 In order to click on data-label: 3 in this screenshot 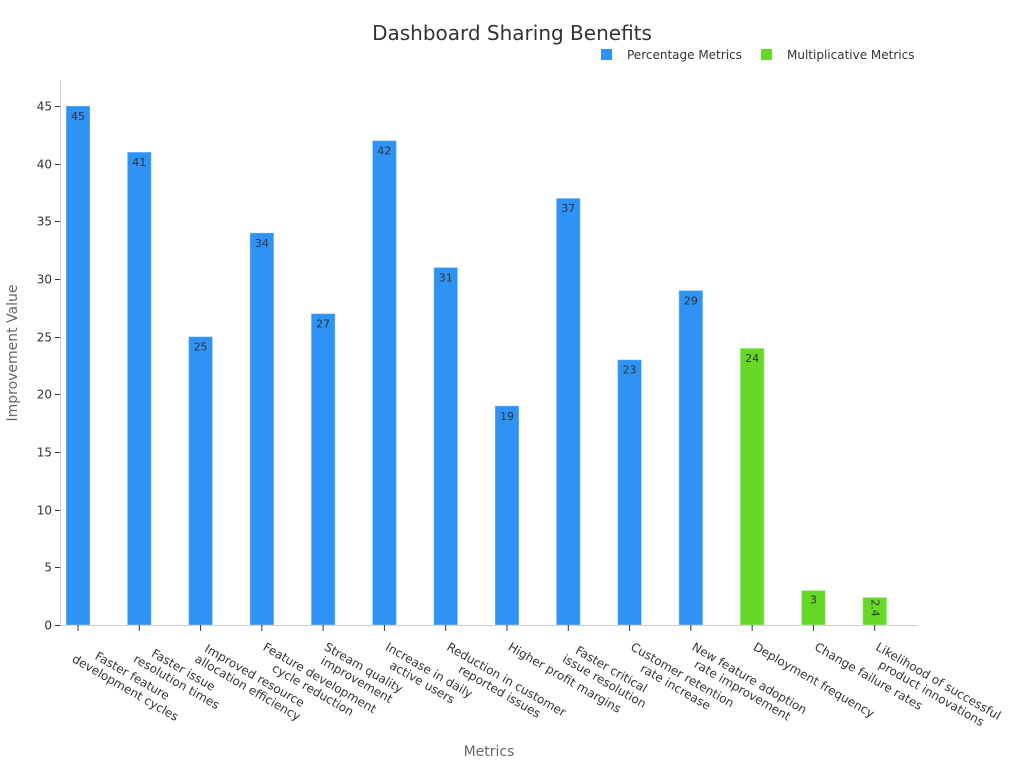, I will do `click(813, 599)`.